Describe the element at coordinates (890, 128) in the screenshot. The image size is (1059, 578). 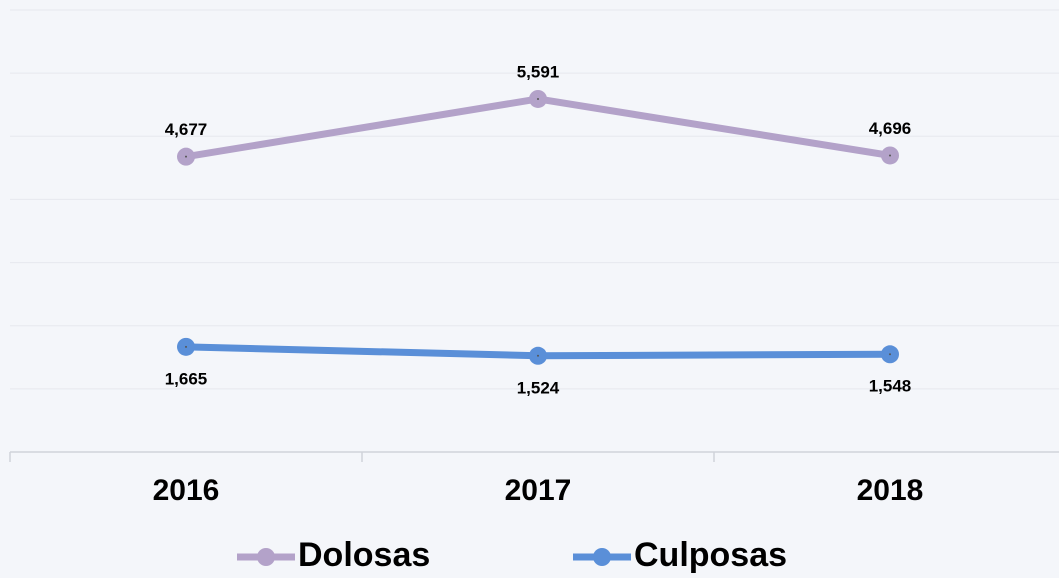
I see `data-label: 4,696` at that location.